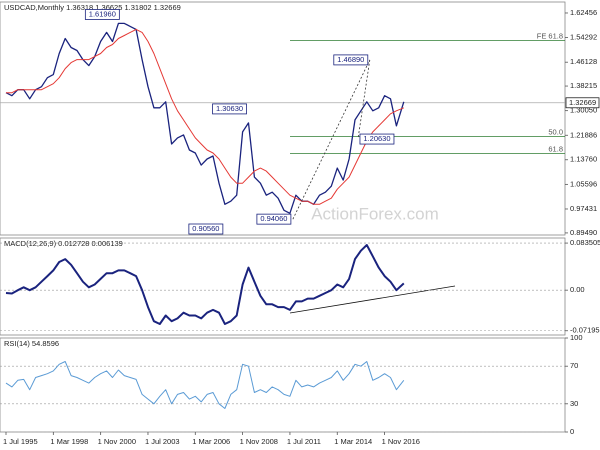  Describe the element at coordinates (583, 232) in the screenshot. I see `y-tick-label: 0.89490` at that location.